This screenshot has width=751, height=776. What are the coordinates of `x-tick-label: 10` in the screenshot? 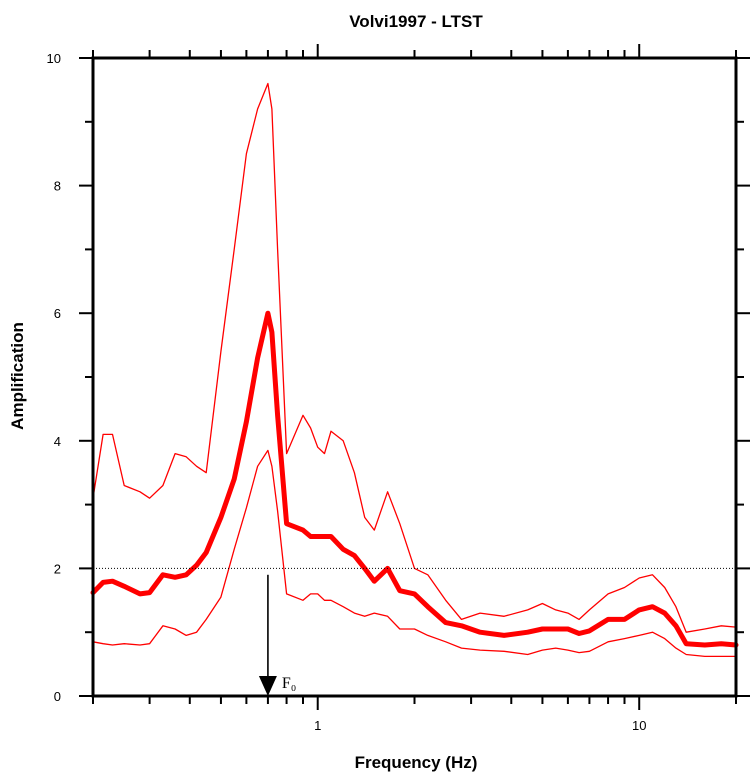 It's located at (639, 725).